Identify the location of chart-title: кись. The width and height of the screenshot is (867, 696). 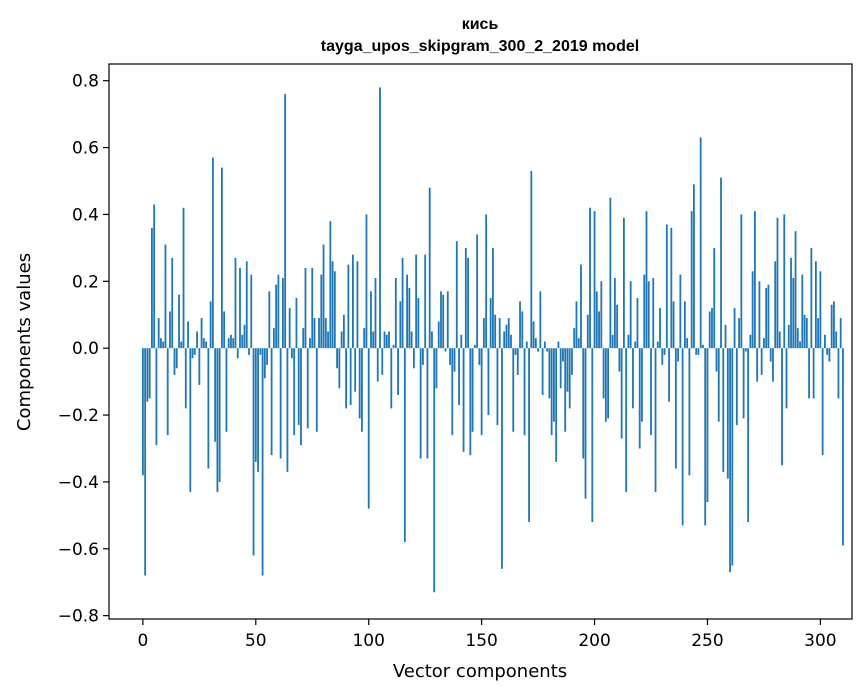
(480, 24).